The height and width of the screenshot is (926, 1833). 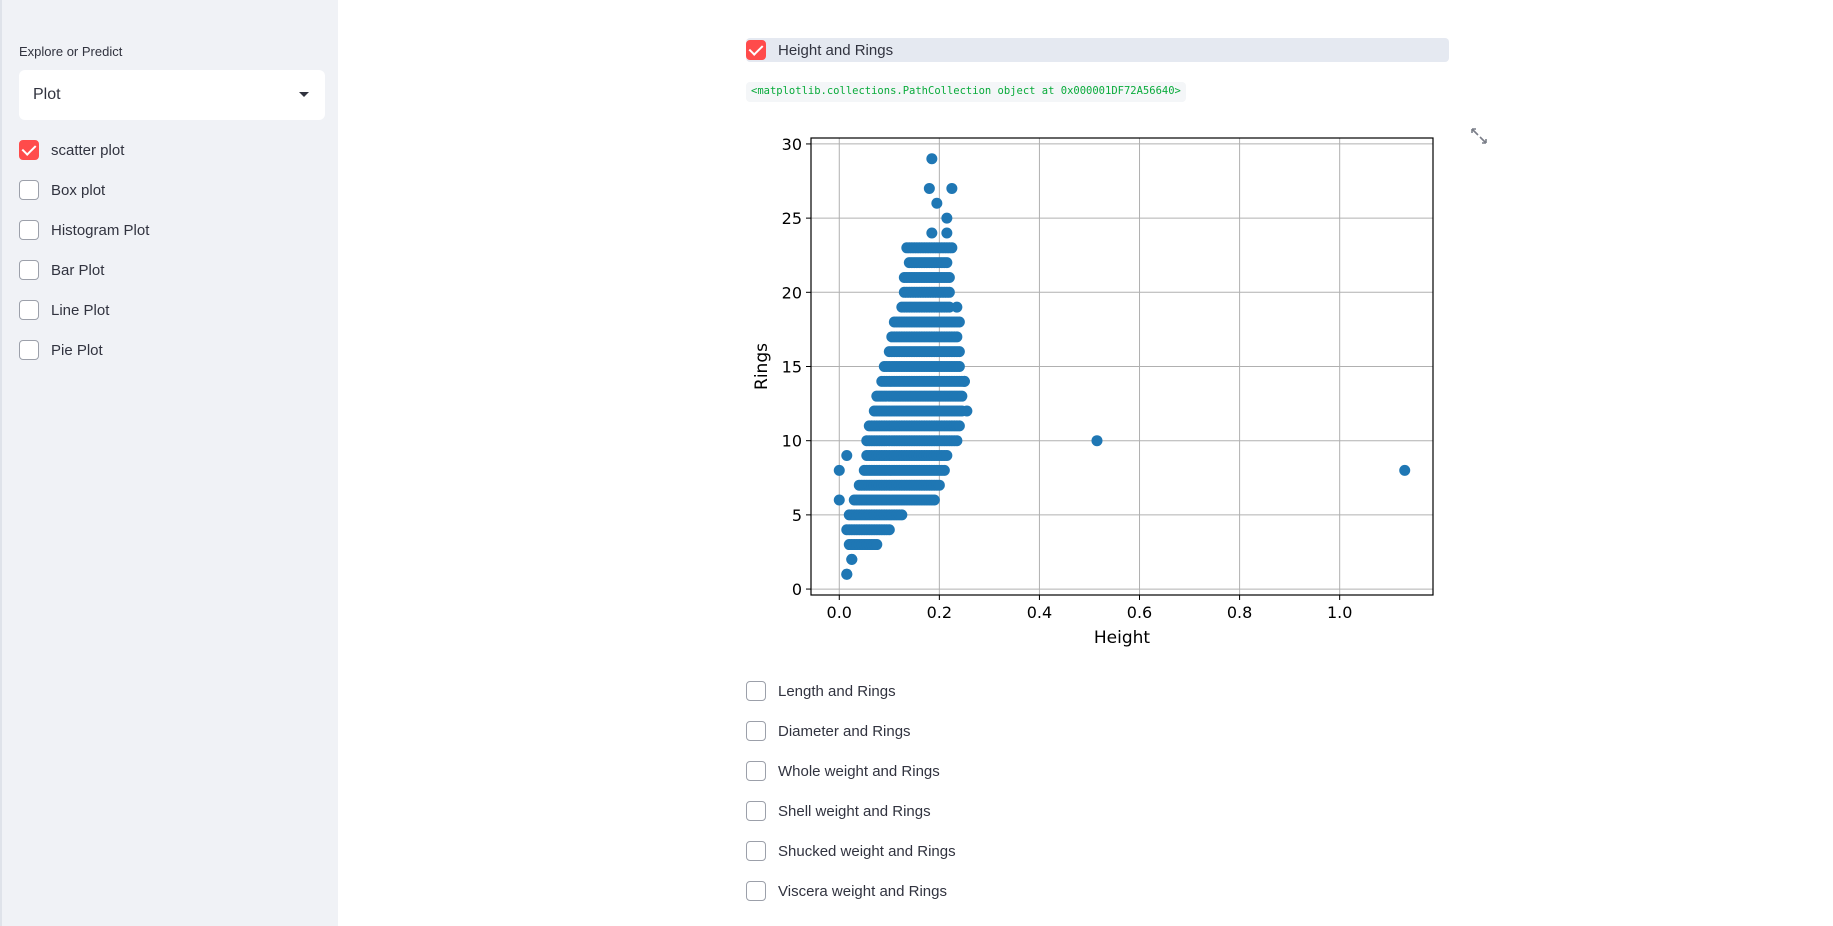 What do you see at coordinates (80, 310) in the screenshot?
I see `checkbox-label: Line Plot` at bounding box center [80, 310].